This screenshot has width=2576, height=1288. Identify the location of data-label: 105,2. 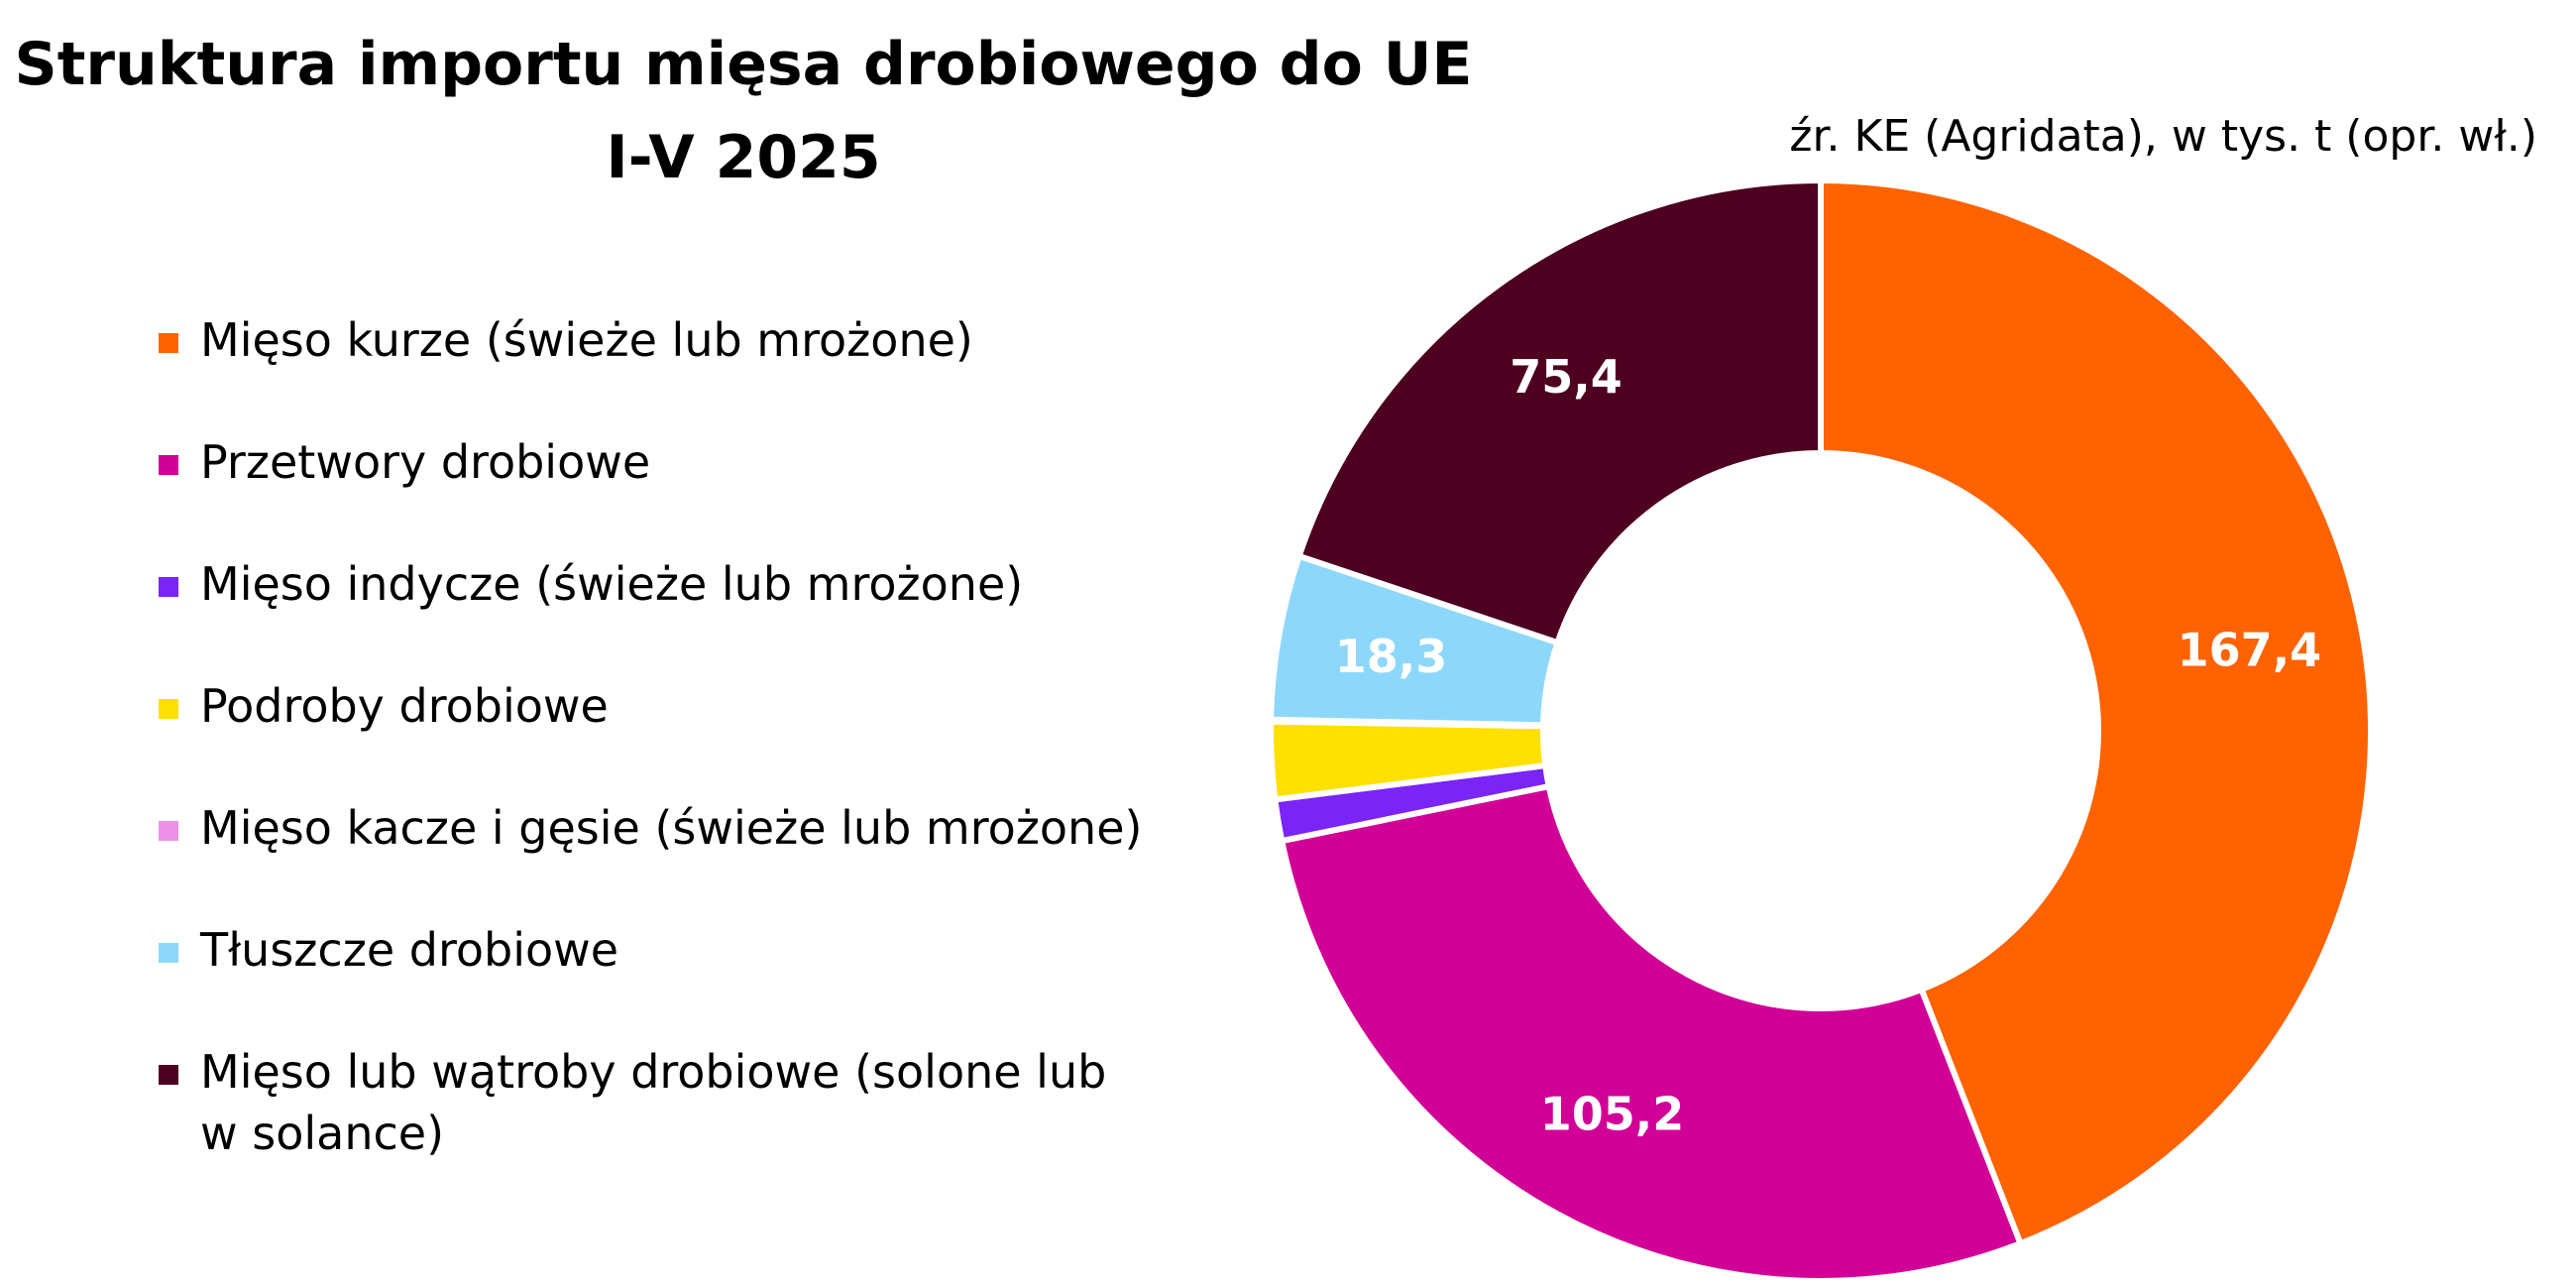
(1612, 1113).